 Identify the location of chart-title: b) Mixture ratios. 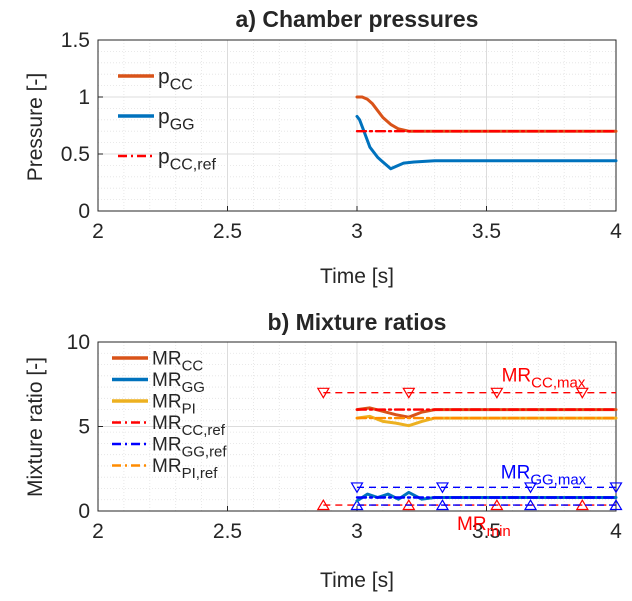
(357, 322).